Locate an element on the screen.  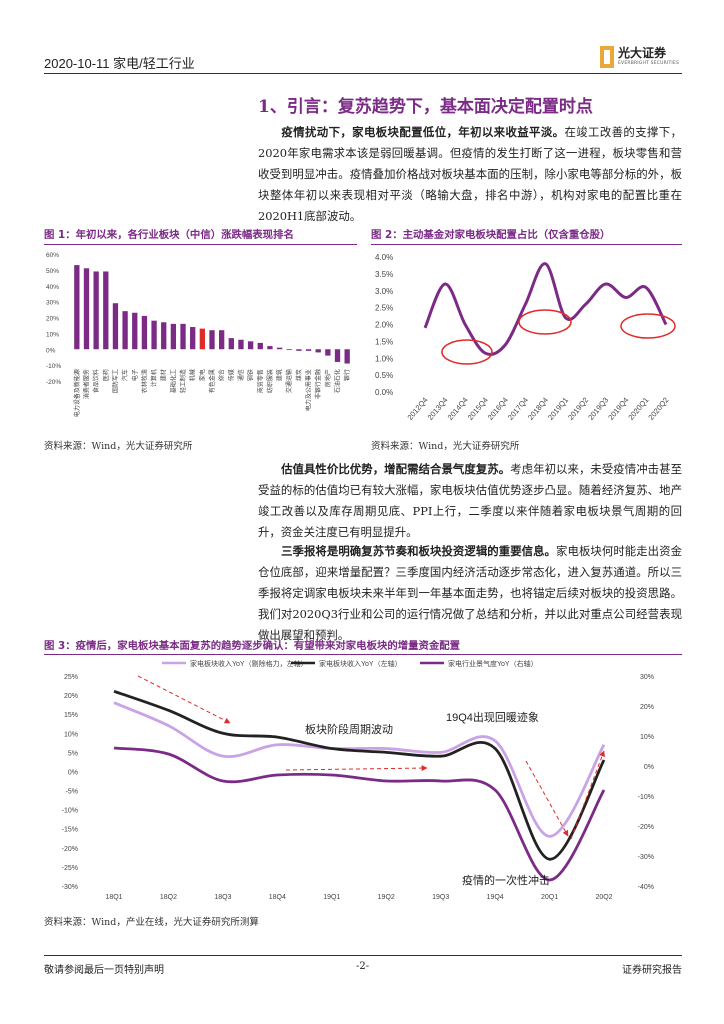
fig3-ytick-right: -40% is located at coordinates (646, 887).